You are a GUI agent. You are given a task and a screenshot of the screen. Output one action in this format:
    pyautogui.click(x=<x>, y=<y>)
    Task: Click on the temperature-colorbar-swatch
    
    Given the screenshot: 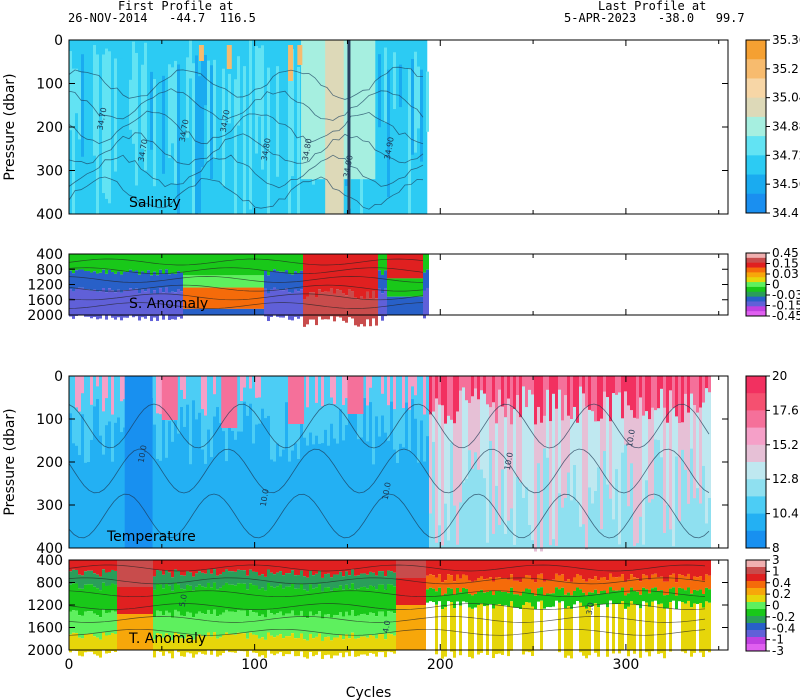 What is the action you would take?
    pyautogui.click(x=756, y=522)
    